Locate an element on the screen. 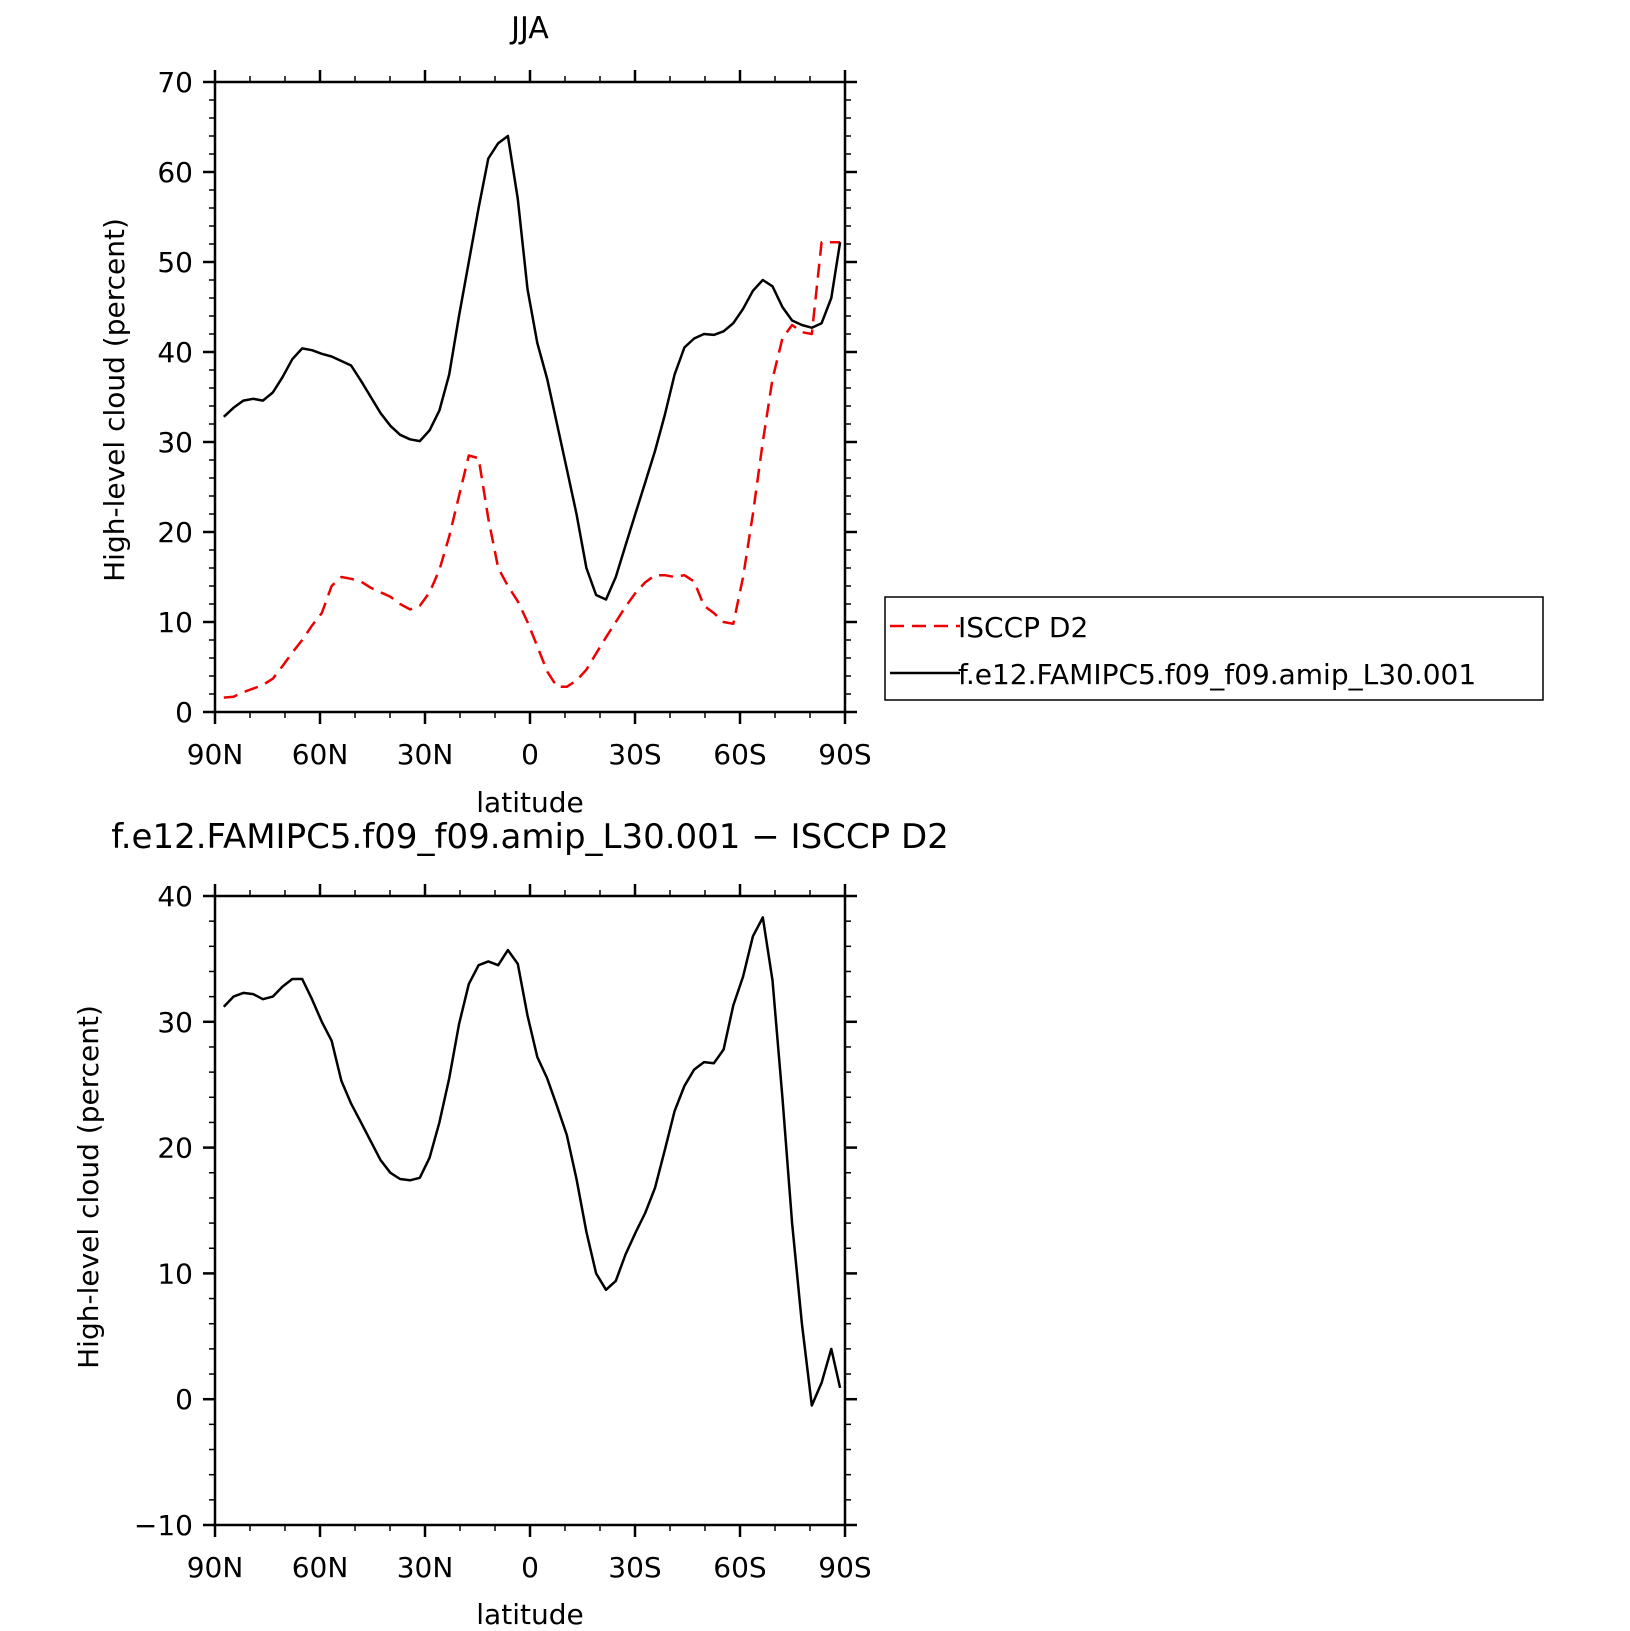  legend-box is located at coordinates (1214, 648).